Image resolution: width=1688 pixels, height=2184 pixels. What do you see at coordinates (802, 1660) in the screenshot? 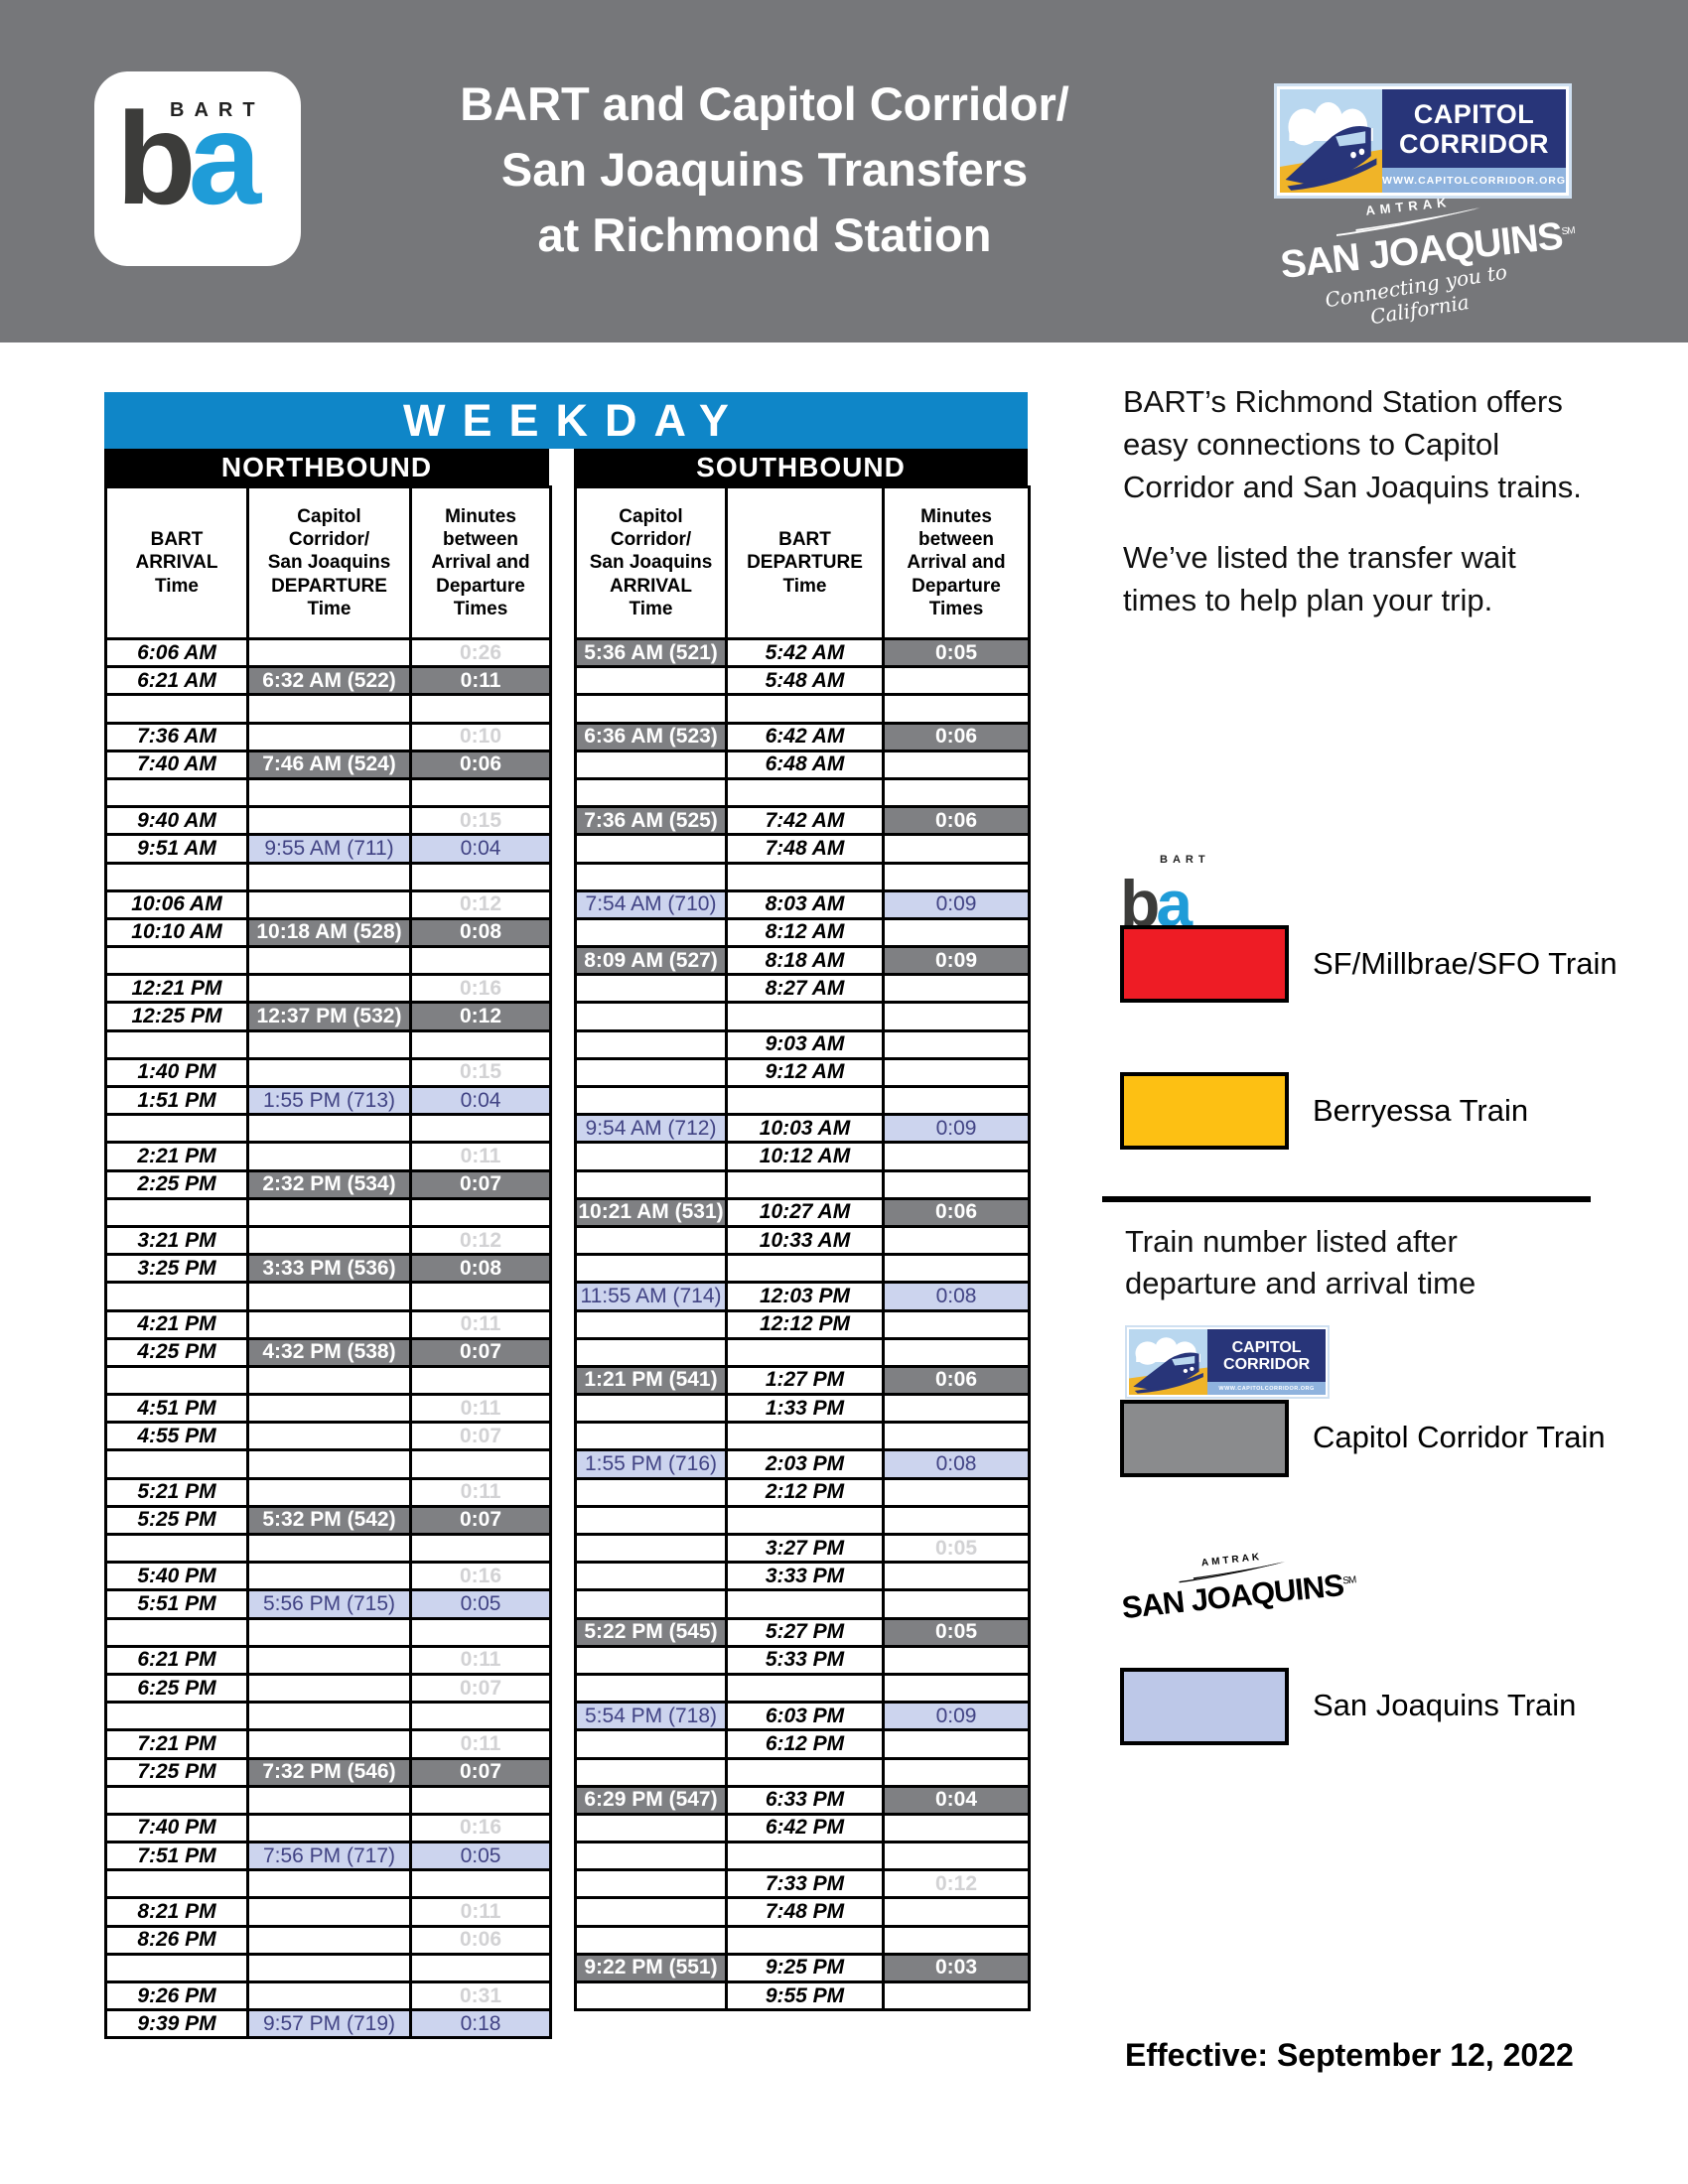
I see `schedule-row: 5:33 PM` at bounding box center [802, 1660].